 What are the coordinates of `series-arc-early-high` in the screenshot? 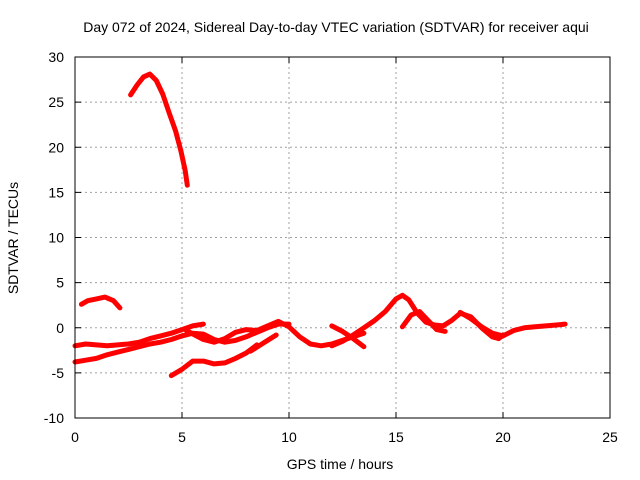 It's located at (159, 129).